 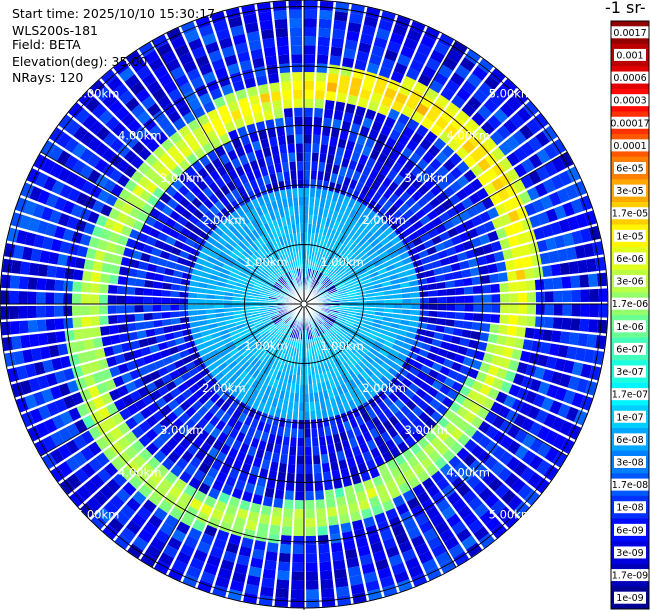 I want to click on colorbar-title: -1 sr-, so click(x=625, y=8).